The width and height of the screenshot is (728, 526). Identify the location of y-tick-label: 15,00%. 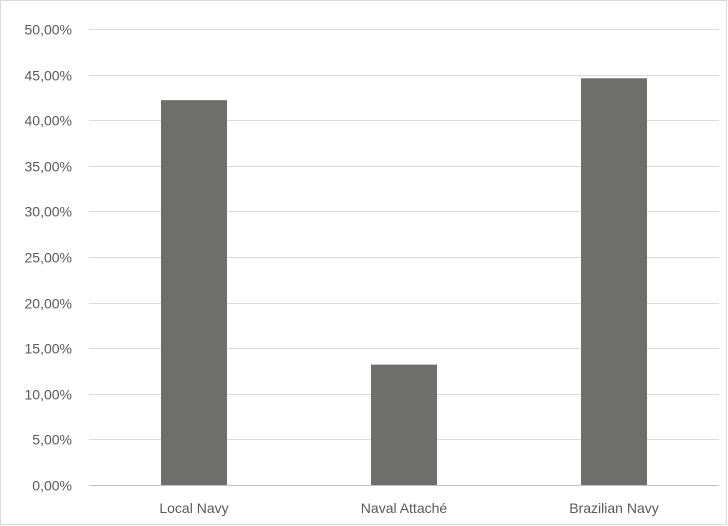
(48, 349).